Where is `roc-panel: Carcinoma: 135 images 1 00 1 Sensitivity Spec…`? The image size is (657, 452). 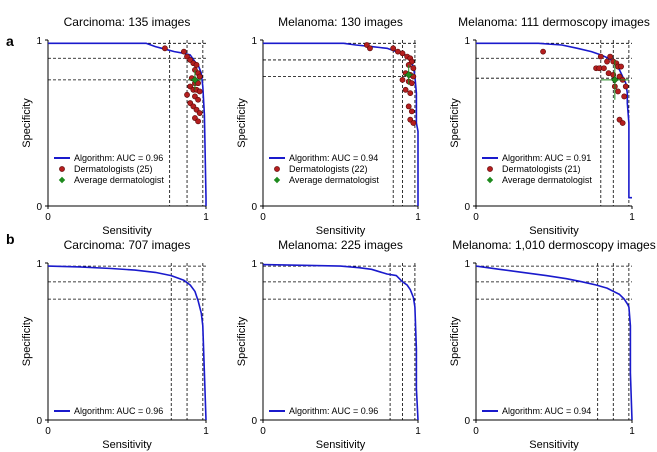 roc-panel: Carcinoma: 135 images 1 00 1 Sensitivity Spec… is located at coordinates (115, 126).